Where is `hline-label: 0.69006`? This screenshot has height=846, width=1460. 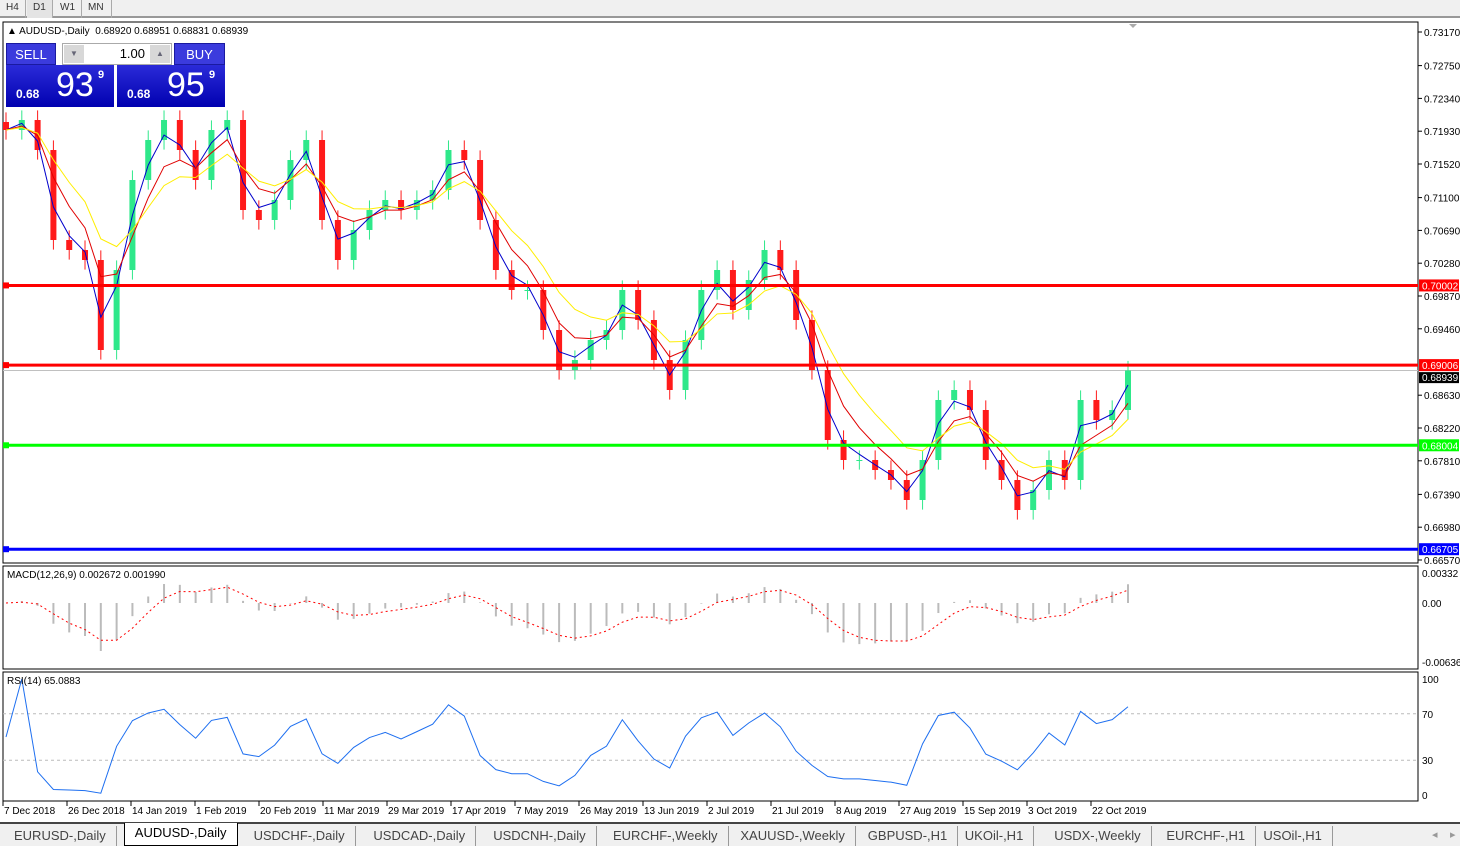
hline-label: 0.69006 is located at coordinates (1440, 366).